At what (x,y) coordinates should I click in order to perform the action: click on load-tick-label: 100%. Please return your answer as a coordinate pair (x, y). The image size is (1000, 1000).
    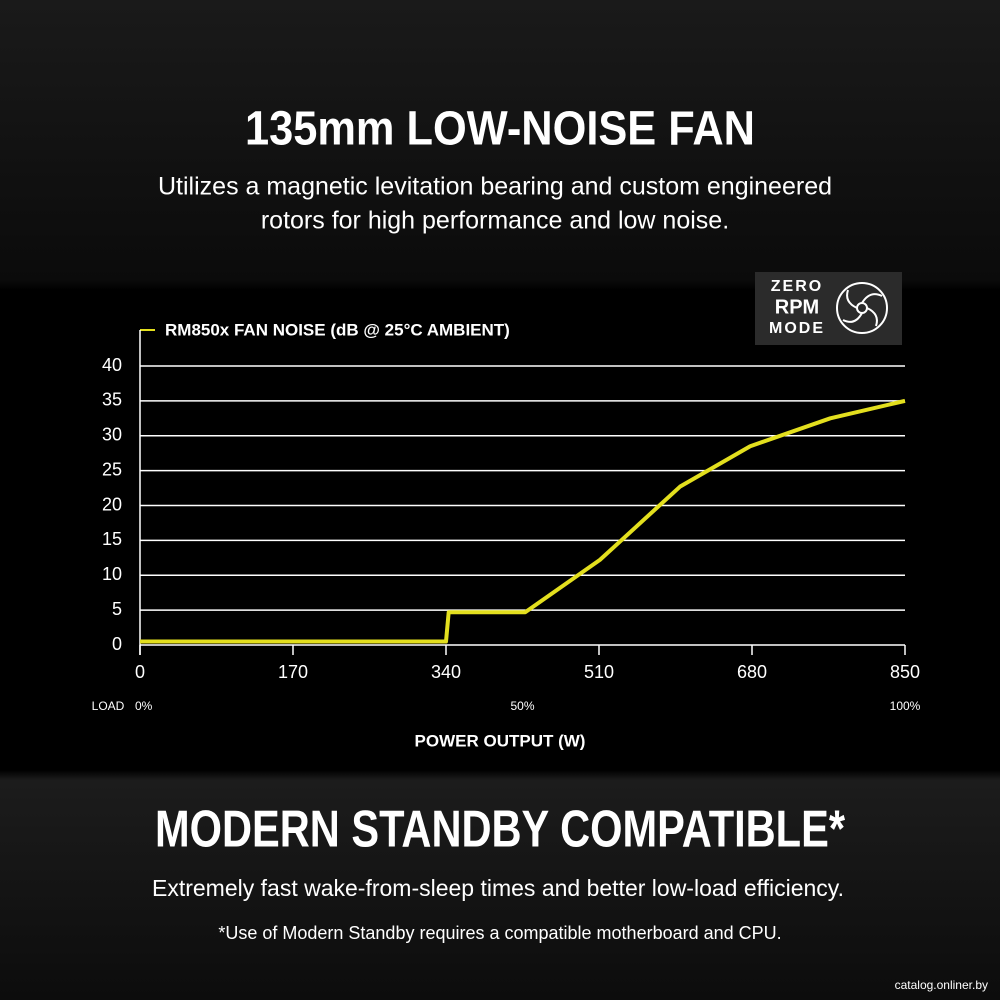
    Looking at the image, I should click on (905, 706).